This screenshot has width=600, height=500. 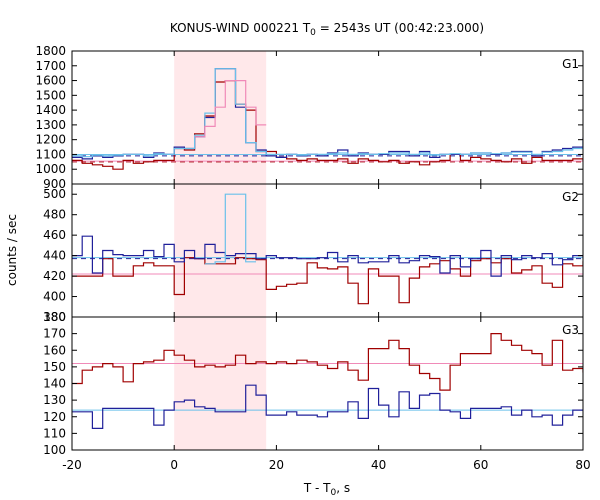 I want to click on x-axis-label: T - T0, s, so click(x=326, y=489).